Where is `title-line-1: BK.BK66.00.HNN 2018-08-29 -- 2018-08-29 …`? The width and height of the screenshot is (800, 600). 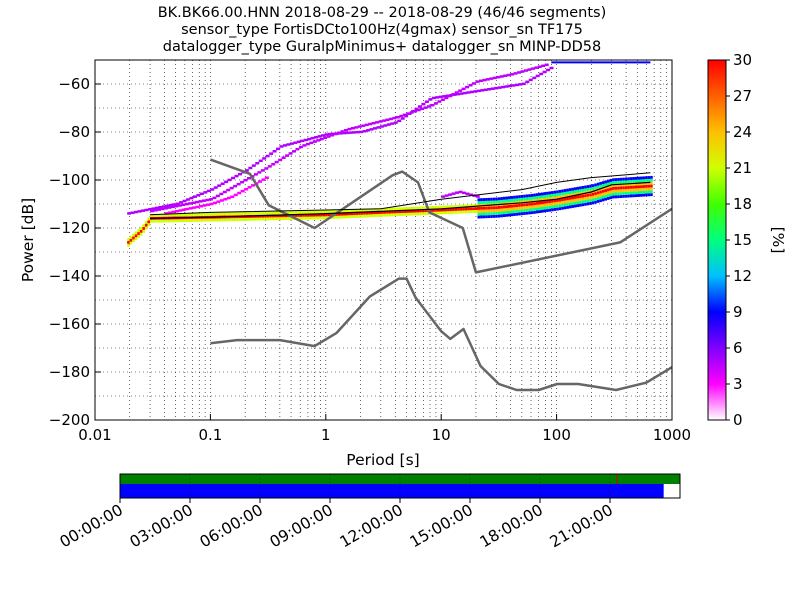 title-line-1: BK.BK66.00.HNN 2018-08-29 -- 2018-08-29 … is located at coordinates (382, 13).